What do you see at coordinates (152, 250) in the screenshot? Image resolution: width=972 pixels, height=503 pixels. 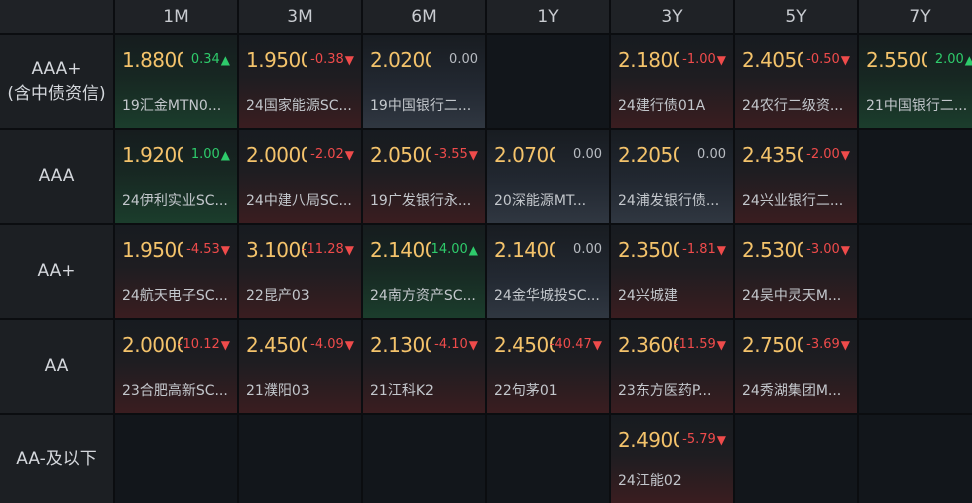 I see `yield-rate: 1.9500` at bounding box center [152, 250].